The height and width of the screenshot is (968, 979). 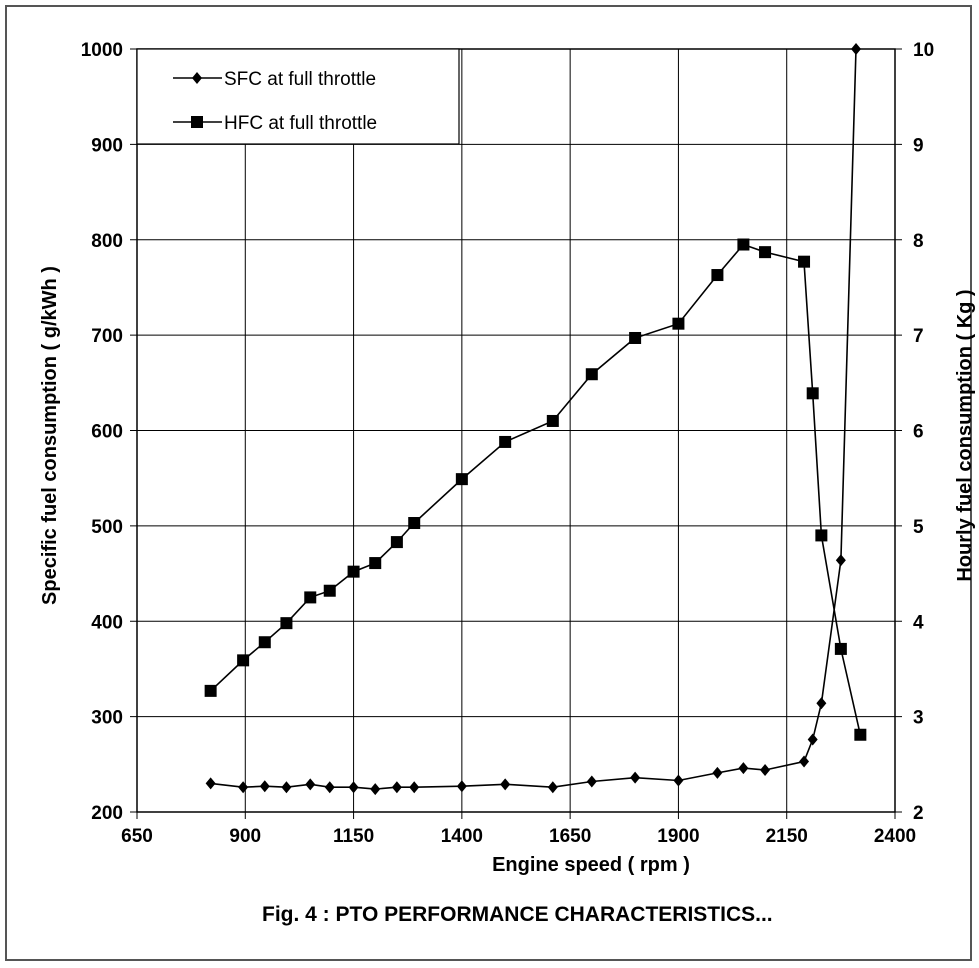 I want to click on x-tick-label: 900, so click(x=245, y=836).